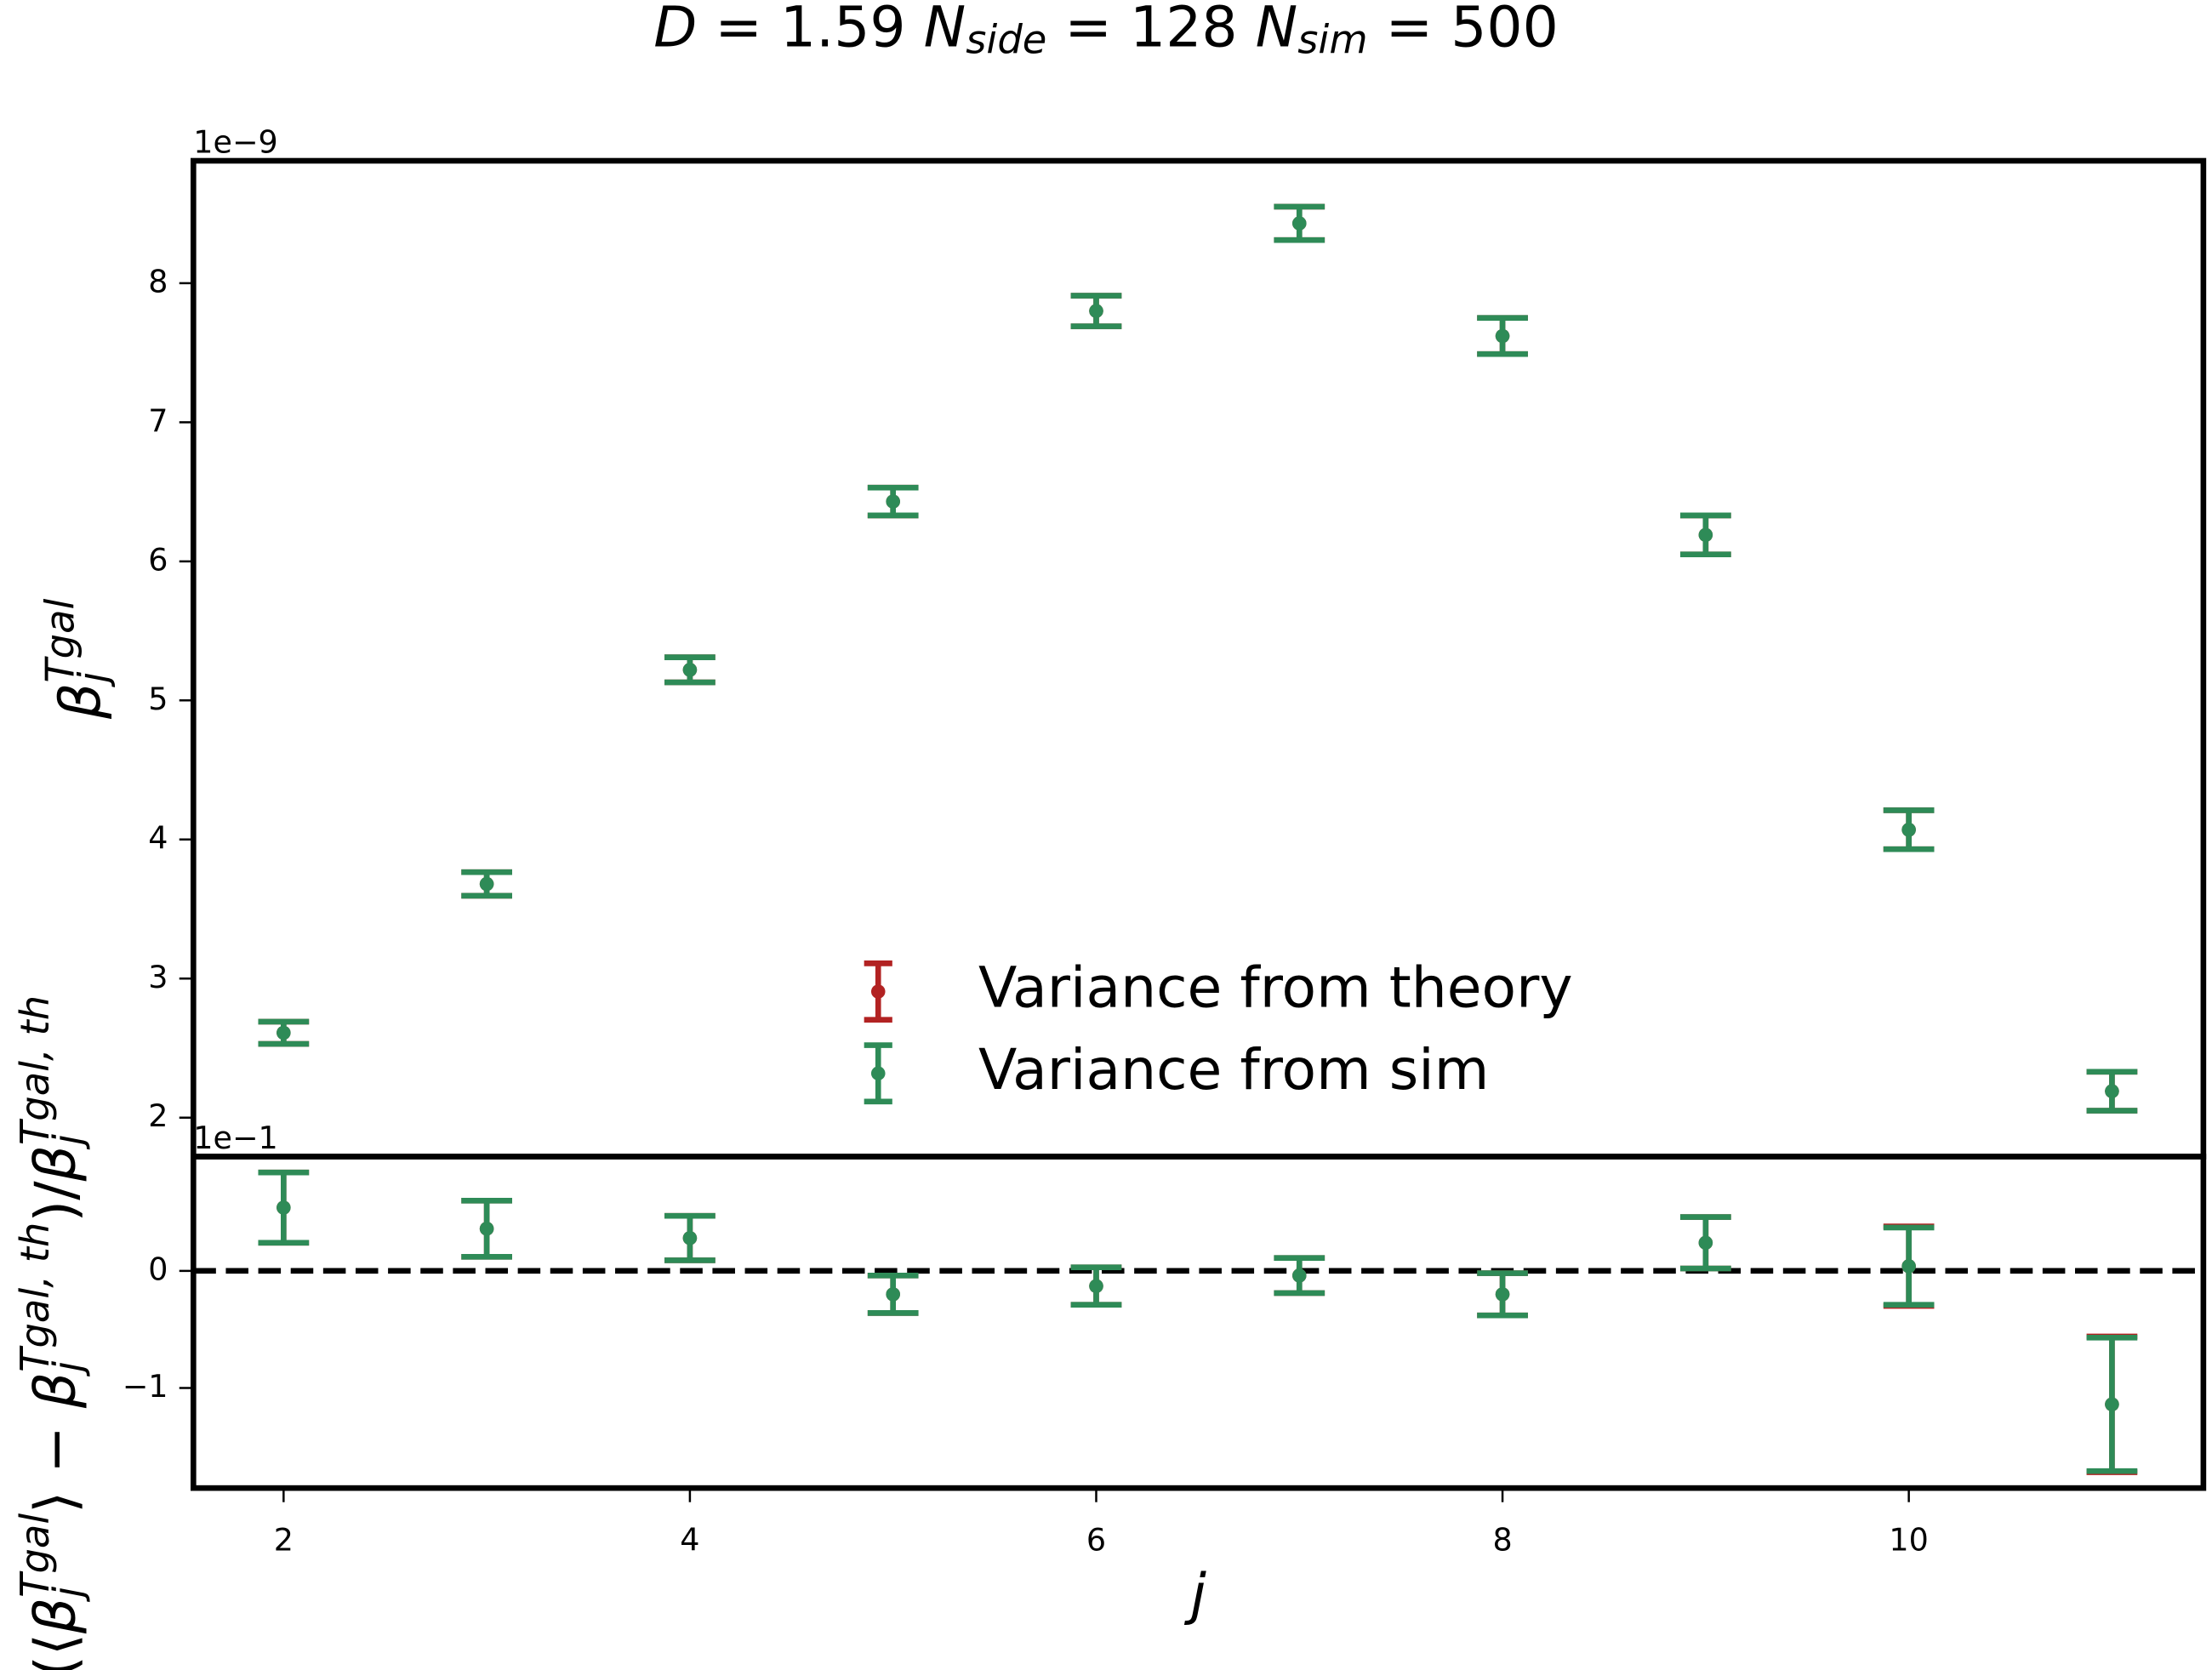  What do you see at coordinates (810, 30) in the screenshot?
I see `label-part: = 1.59` at bounding box center [810, 30].